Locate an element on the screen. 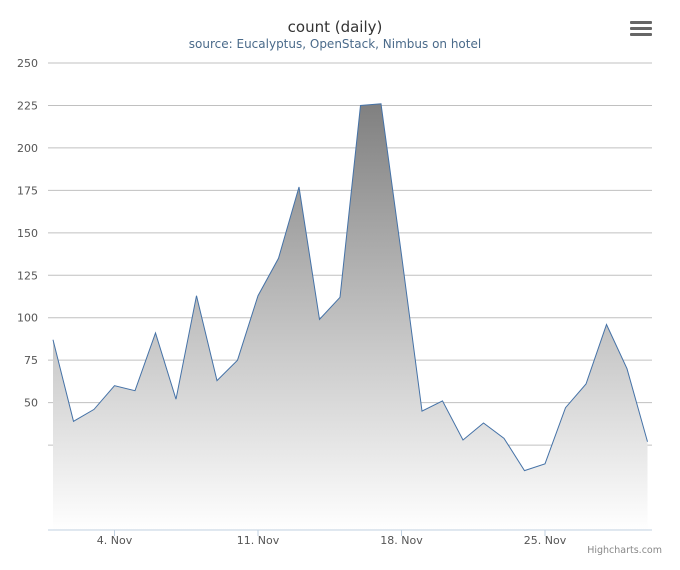  x-tick-label: 11. Nov is located at coordinates (258, 540).